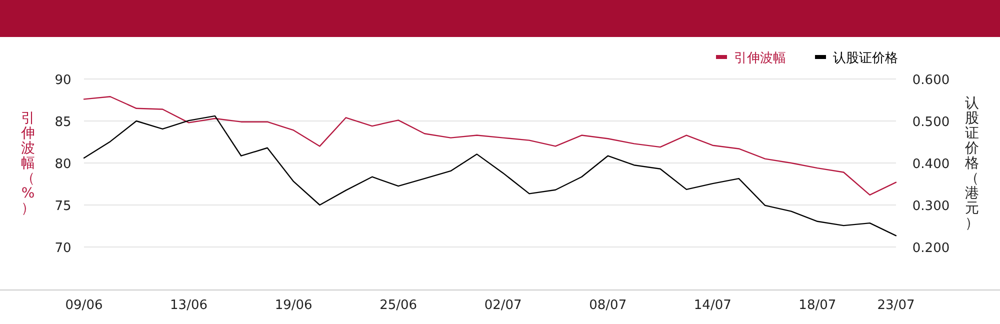 Image resolution: width=1000 pixels, height=324 pixels. I want to click on y-tick-label: 75, so click(63, 206).